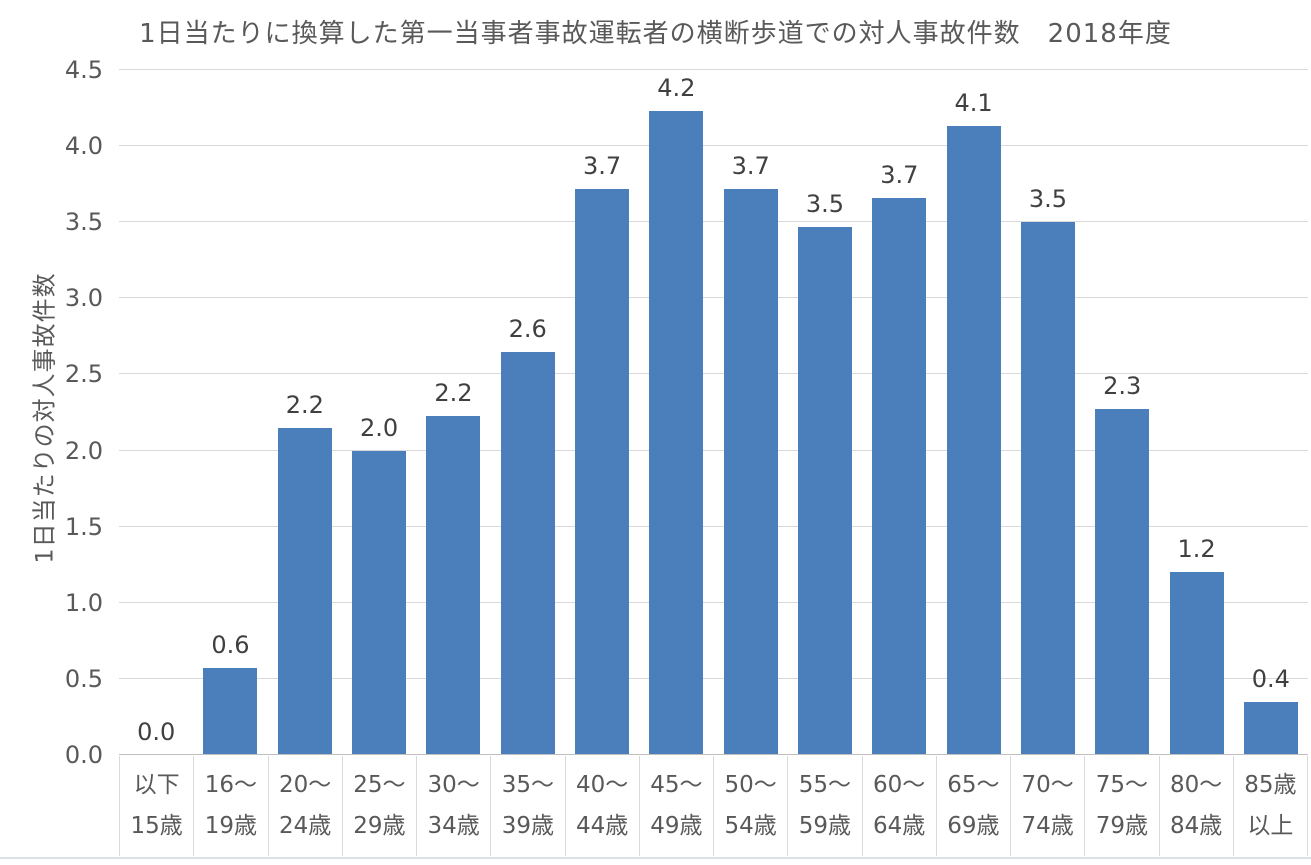 The image size is (1311, 865). I want to click on y-tick-label: 2.0, so click(83, 450).